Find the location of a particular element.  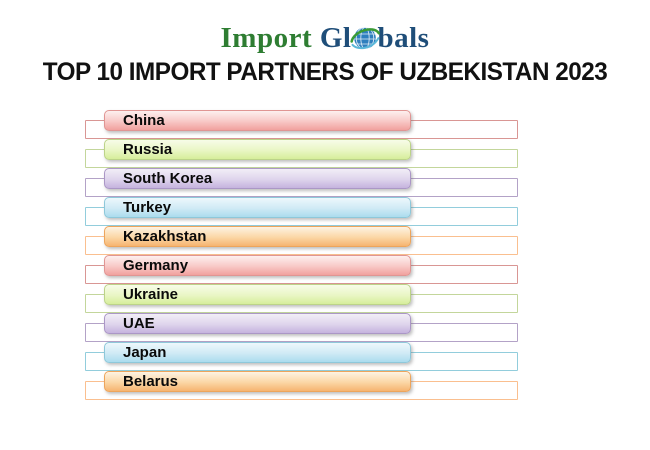

bar-label: Ukraine is located at coordinates (151, 294).